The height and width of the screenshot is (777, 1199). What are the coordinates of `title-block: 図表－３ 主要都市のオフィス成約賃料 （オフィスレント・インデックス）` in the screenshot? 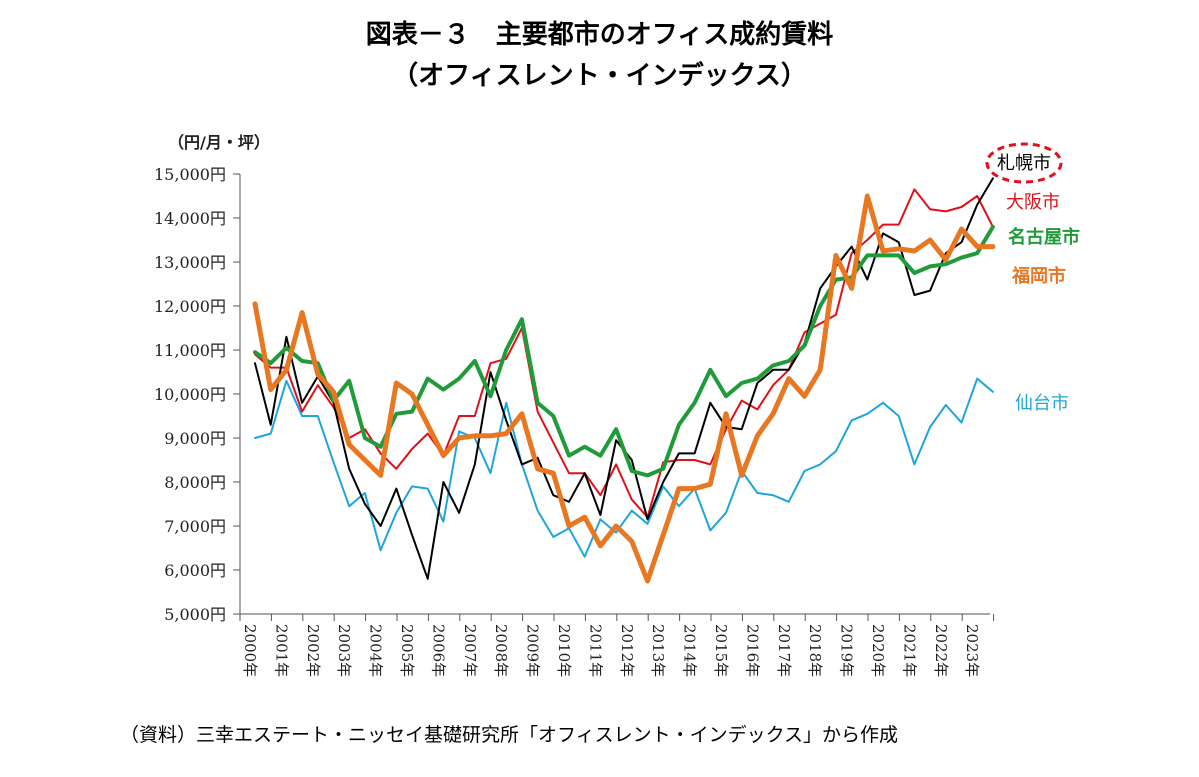 It's located at (599, 55).